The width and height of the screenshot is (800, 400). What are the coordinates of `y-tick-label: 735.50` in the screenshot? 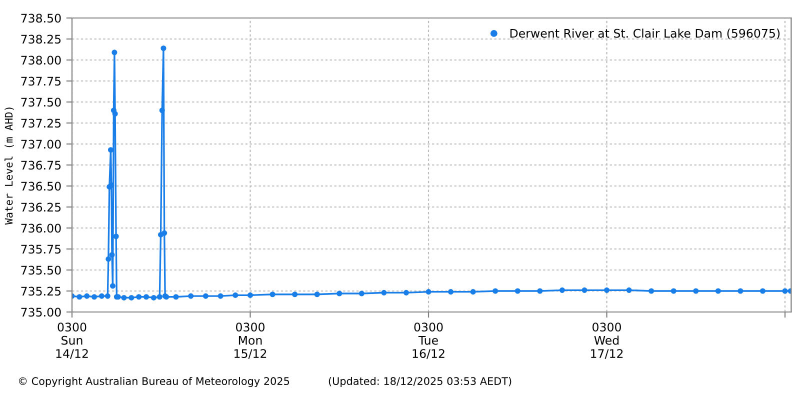 It's located at (41, 270).